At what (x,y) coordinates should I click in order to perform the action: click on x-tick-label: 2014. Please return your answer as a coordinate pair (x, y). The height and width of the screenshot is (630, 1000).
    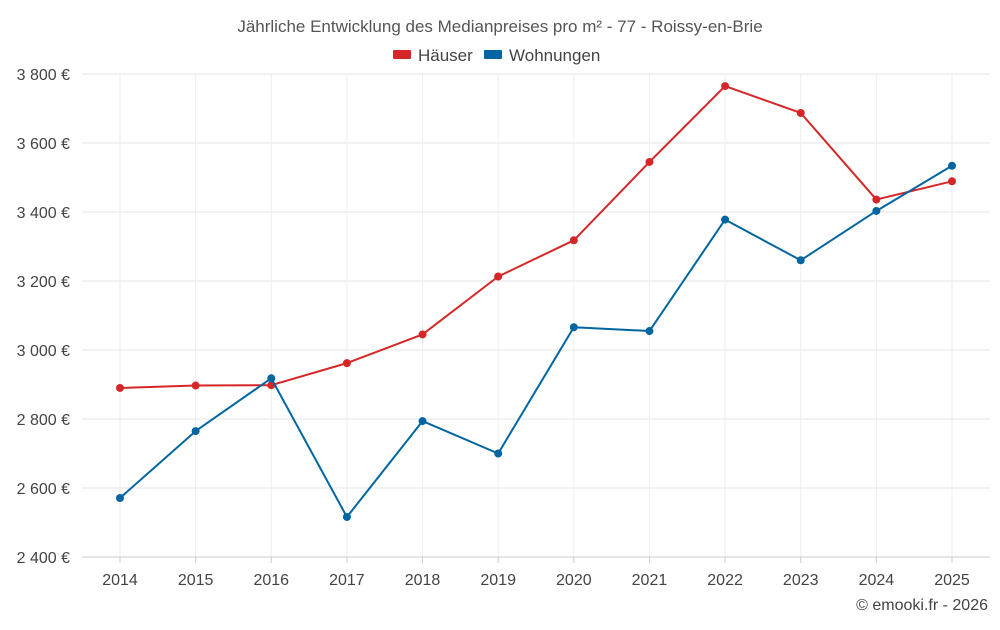
    Looking at the image, I should click on (120, 580).